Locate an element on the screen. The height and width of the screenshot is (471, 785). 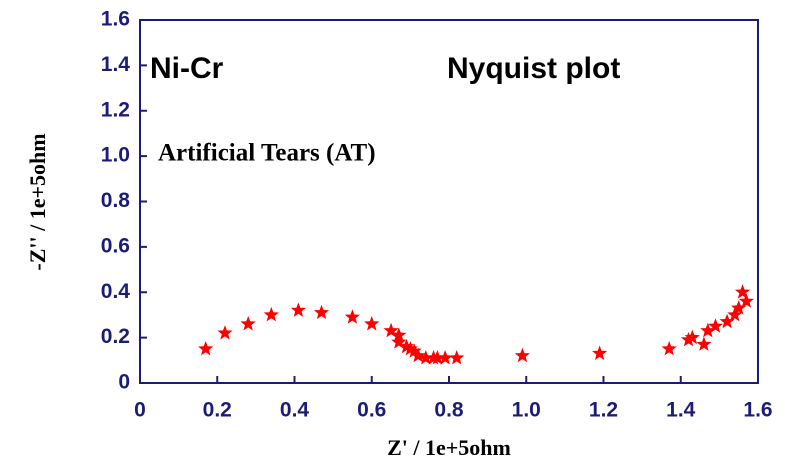
x-tick-label: 0.2 is located at coordinates (217, 410).